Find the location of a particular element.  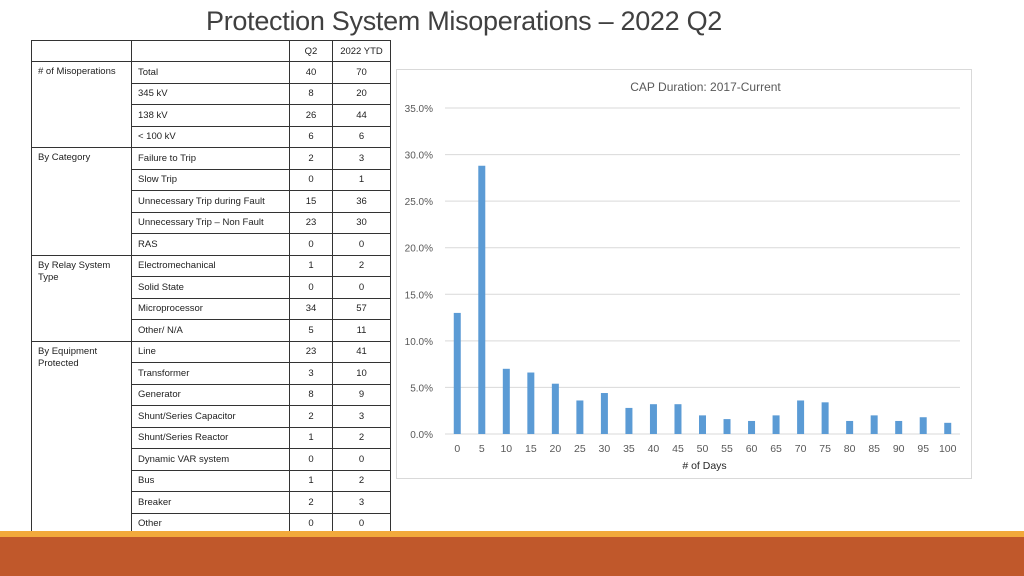

table-row: Unnecessary Trip – Non Fault 23 30 is located at coordinates (211, 222).